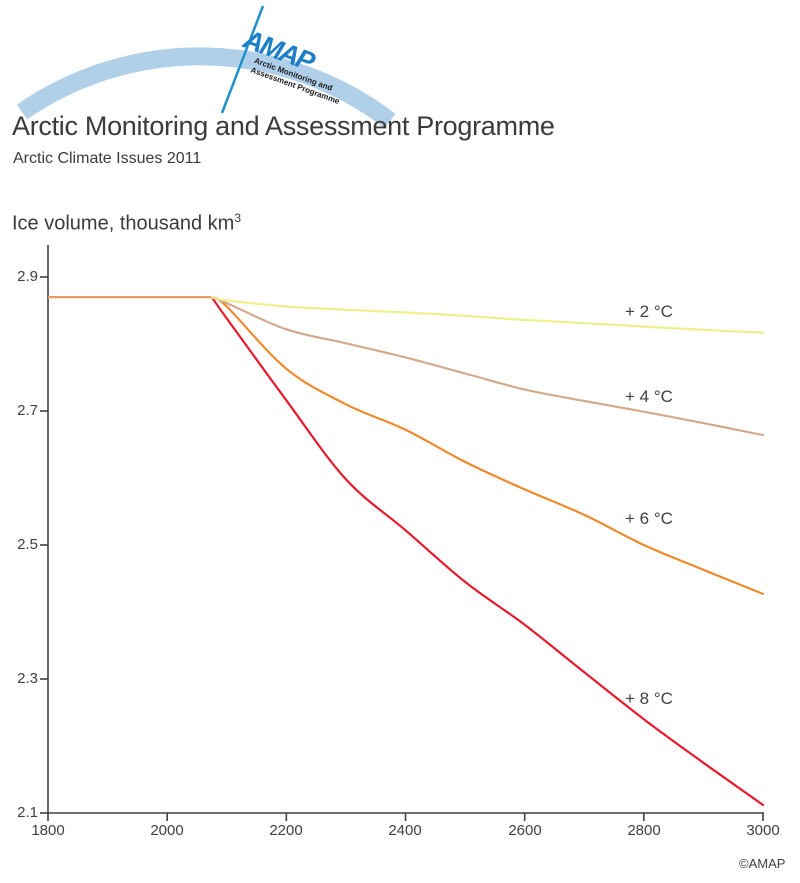 This screenshot has height=883, width=800. Describe the element at coordinates (107, 158) in the screenshot. I see `page-subtitle: Arctic Climate Issues 2011` at that location.